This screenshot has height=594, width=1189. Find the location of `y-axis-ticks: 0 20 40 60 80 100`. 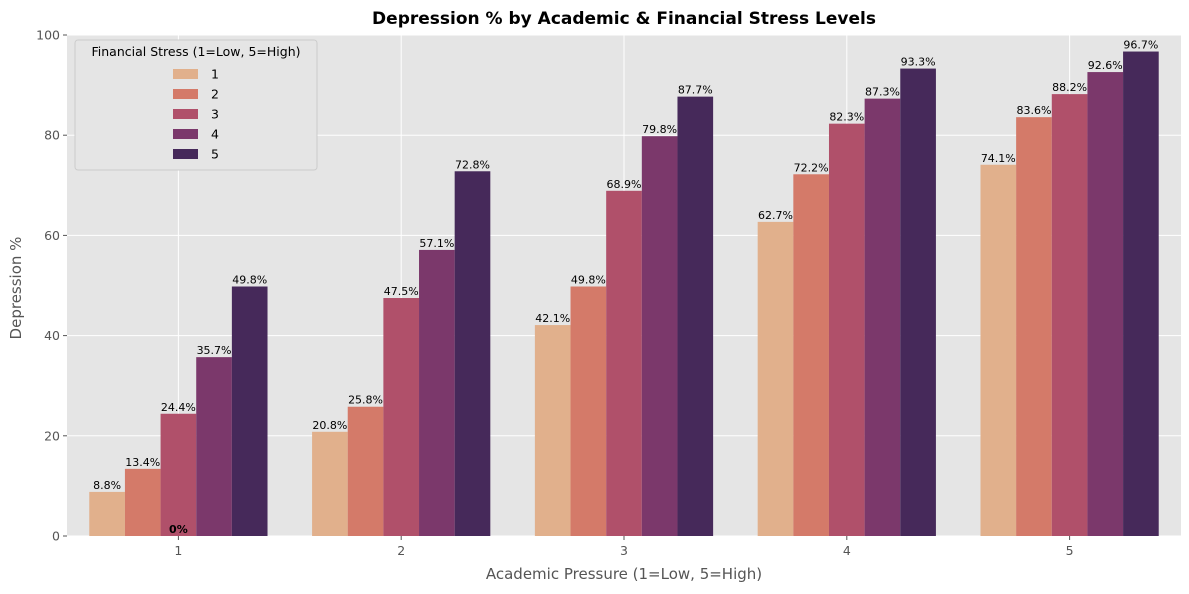

y-axis-ticks: 0 20 40 60 80 100 is located at coordinates (51, 286).